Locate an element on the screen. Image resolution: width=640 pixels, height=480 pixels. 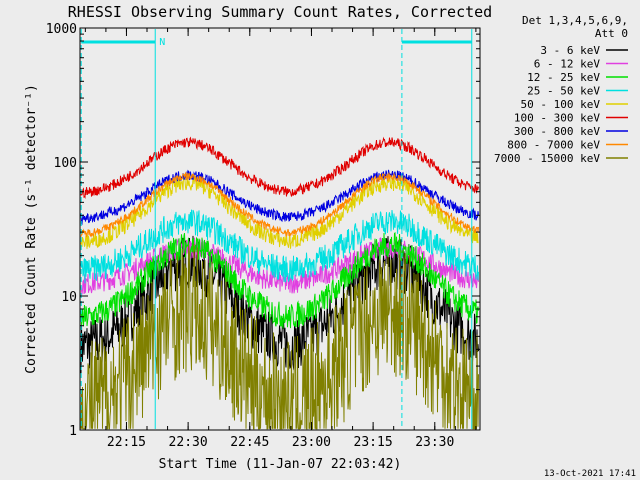
legend-label-9: 7000 - 15000 keV is located at coordinates (547, 158).